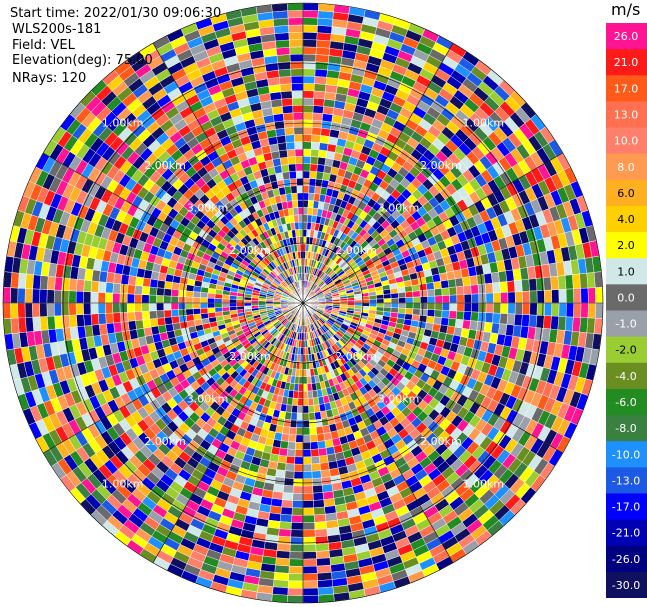 Image resolution: width=647 pixels, height=607 pixels. What do you see at coordinates (626, 507) in the screenshot?
I see `colorbar-tick-label: -17.0` at bounding box center [626, 507].